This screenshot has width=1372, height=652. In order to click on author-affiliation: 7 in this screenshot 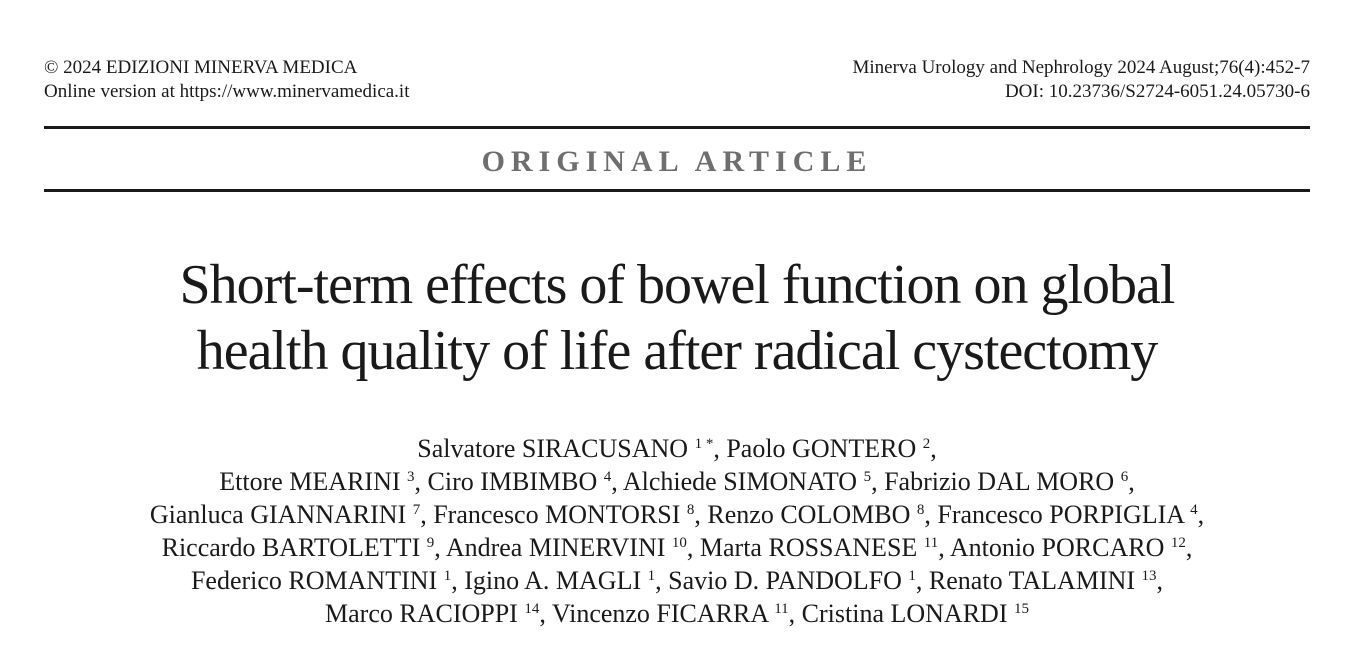, I will do `click(416, 510)`.